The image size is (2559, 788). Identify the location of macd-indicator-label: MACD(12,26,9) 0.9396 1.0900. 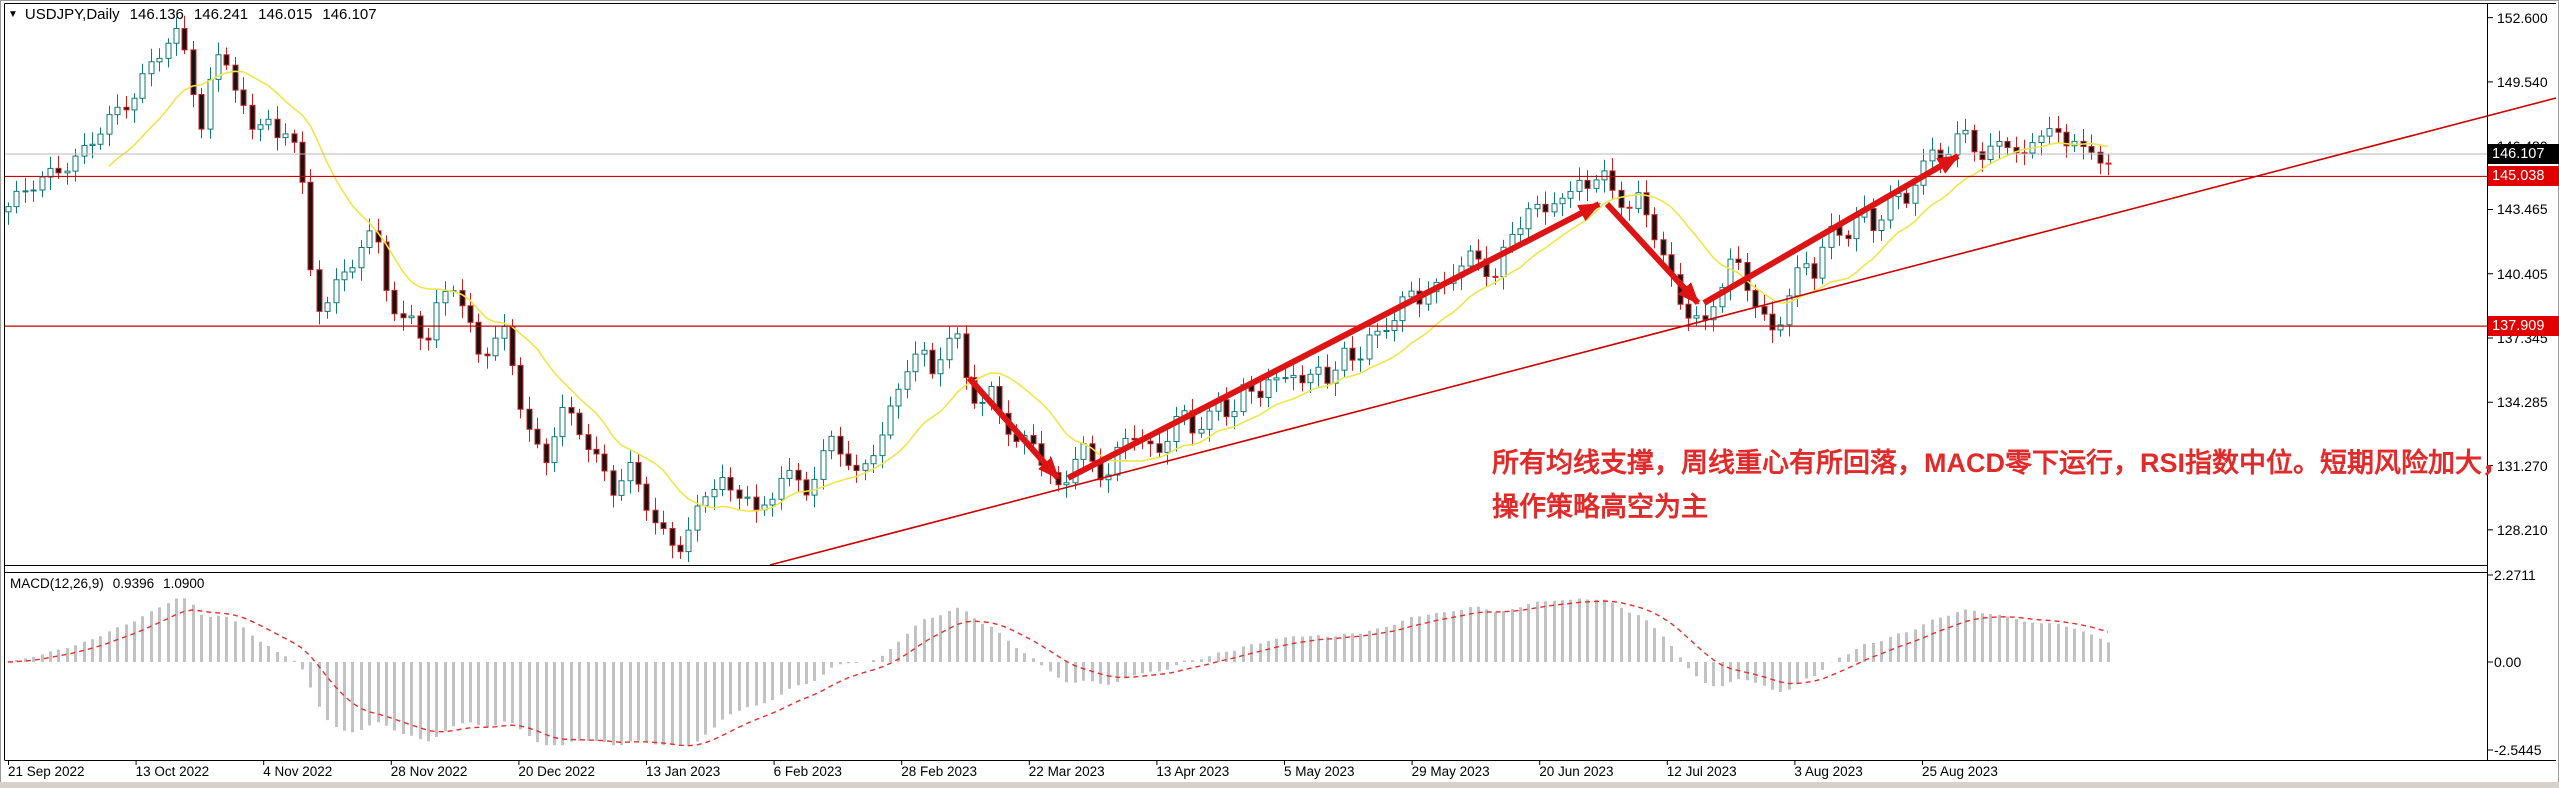
(111, 583).